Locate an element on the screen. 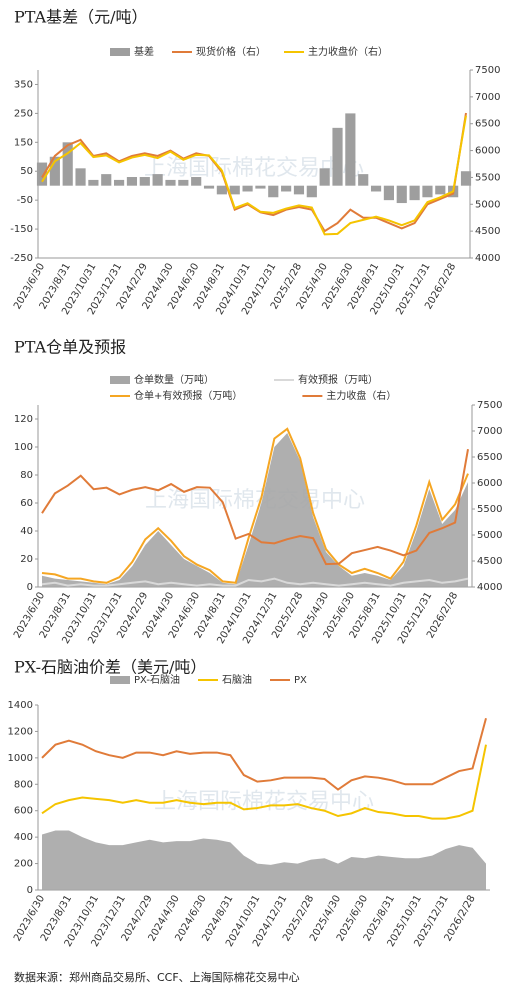 The image size is (523, 992). y-tick-label: 200 is located at coordinates (23, 864).